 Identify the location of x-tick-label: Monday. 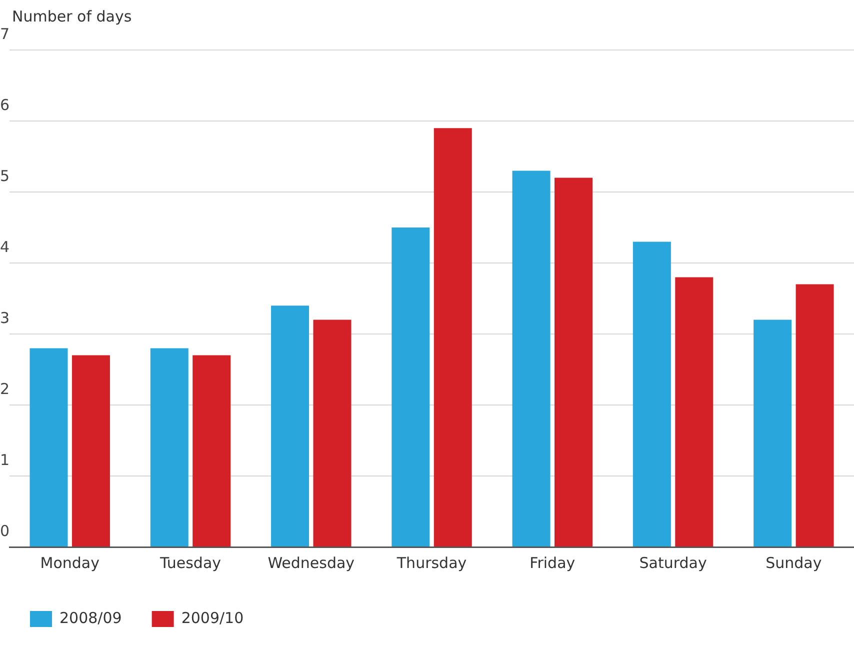
(70, 563).